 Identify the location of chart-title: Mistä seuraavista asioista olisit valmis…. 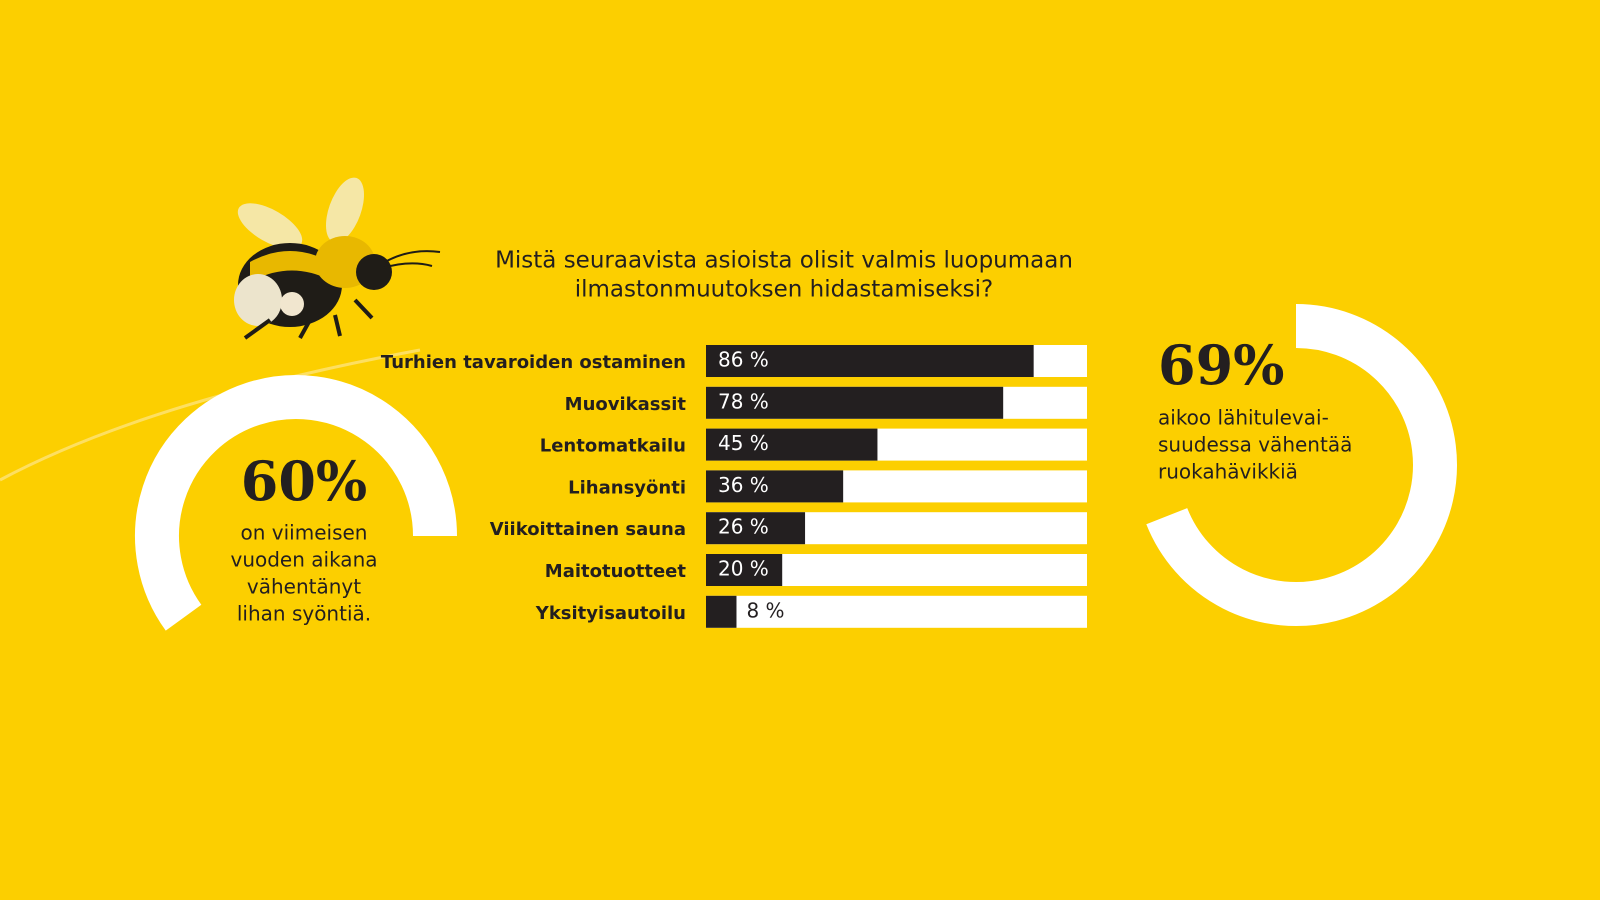
(784, 261).